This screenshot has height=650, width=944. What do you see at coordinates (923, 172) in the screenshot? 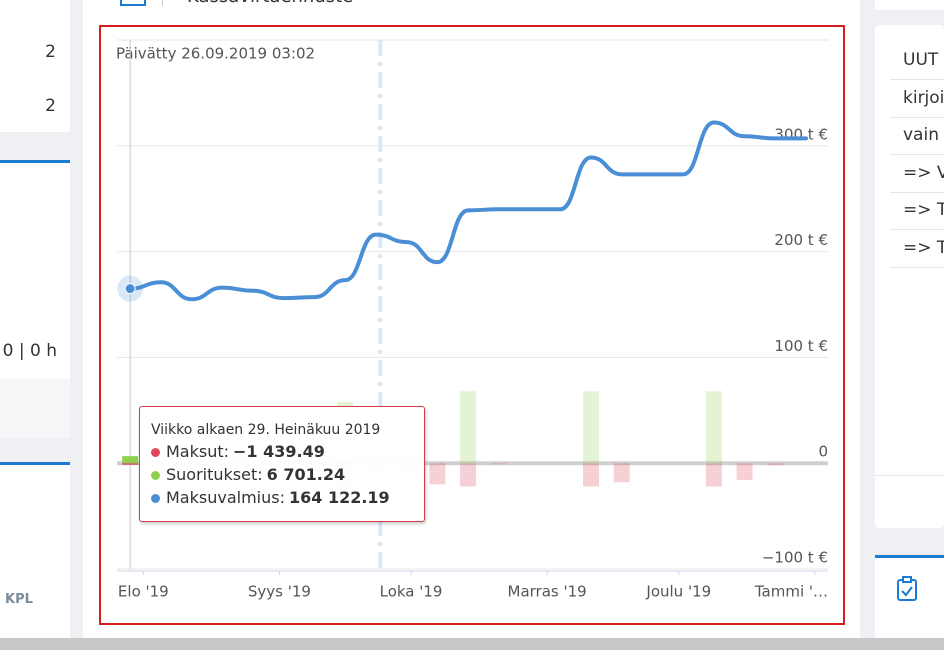
I see `news-text: => V` at bounding box center [923, 172].